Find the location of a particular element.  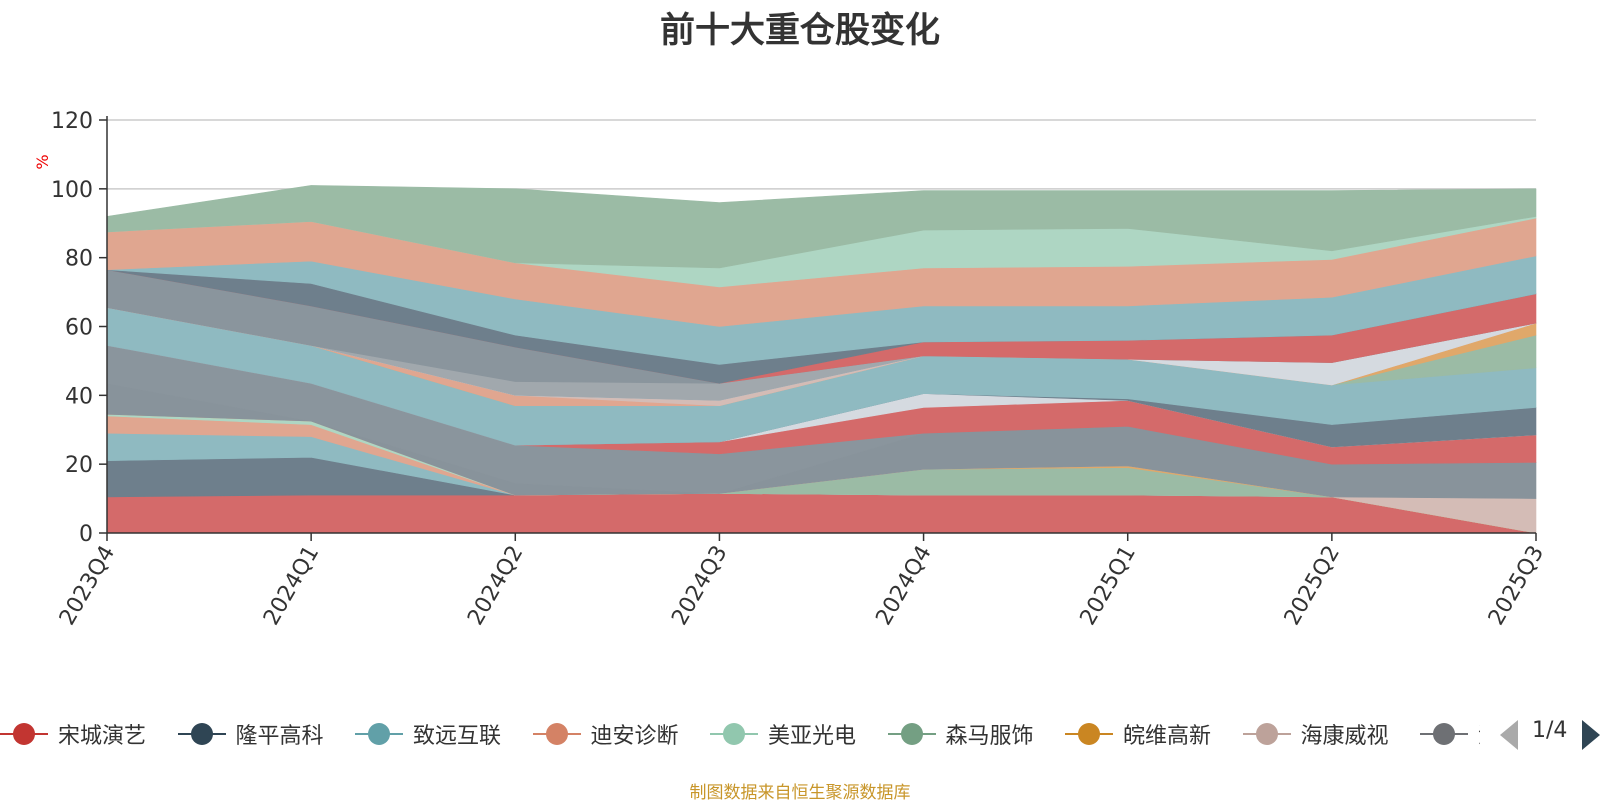

x-tick-label: 2024Q3 is located at coordinates (699, 586).